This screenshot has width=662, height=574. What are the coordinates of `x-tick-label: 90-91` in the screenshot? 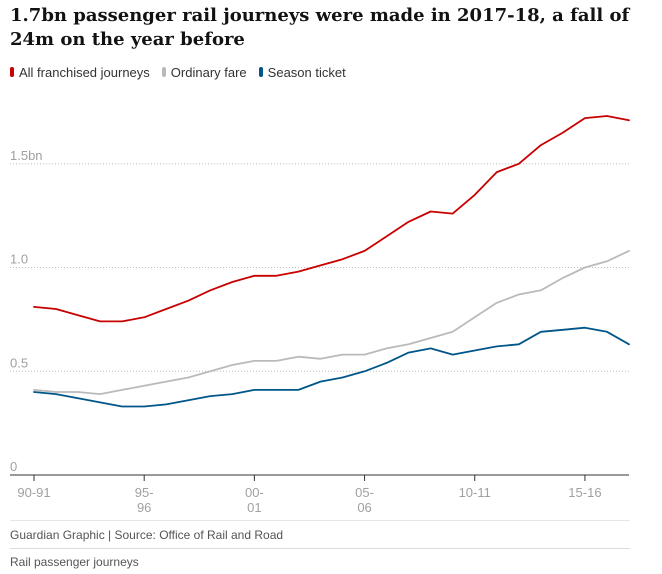 It's located at (33, 492).